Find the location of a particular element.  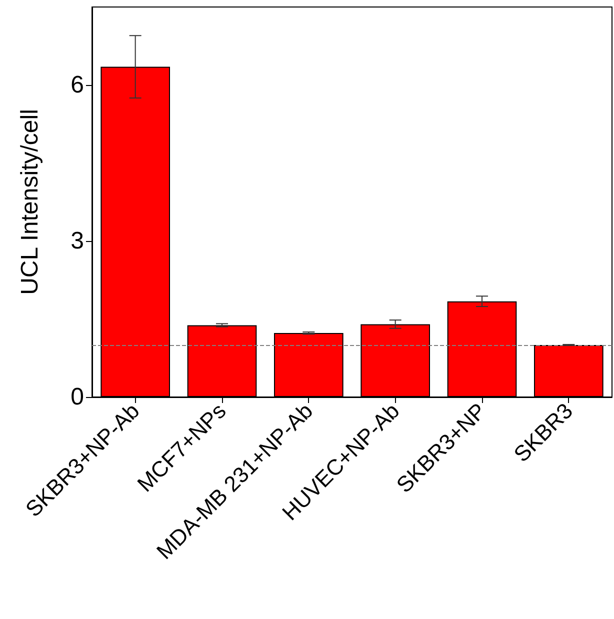

y-tick-label: 3 is located at coordinates (77, 241).